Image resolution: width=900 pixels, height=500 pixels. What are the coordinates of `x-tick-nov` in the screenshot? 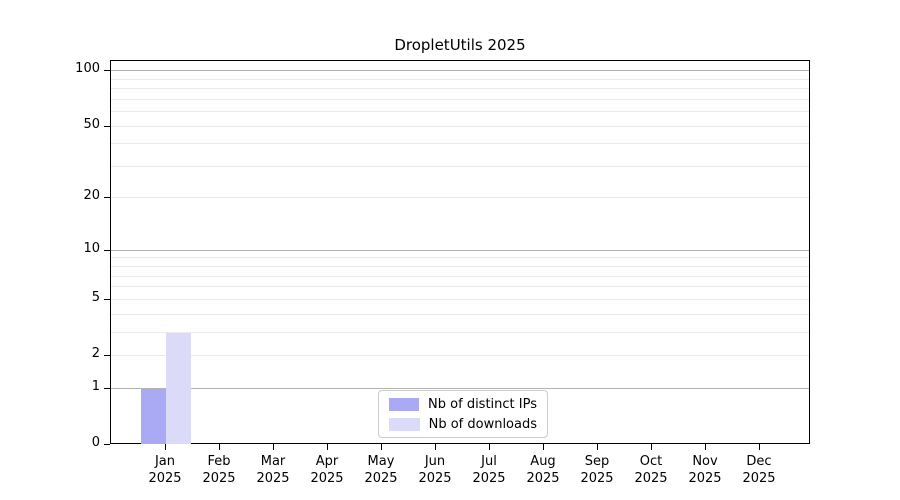 It's located at (705, 447).